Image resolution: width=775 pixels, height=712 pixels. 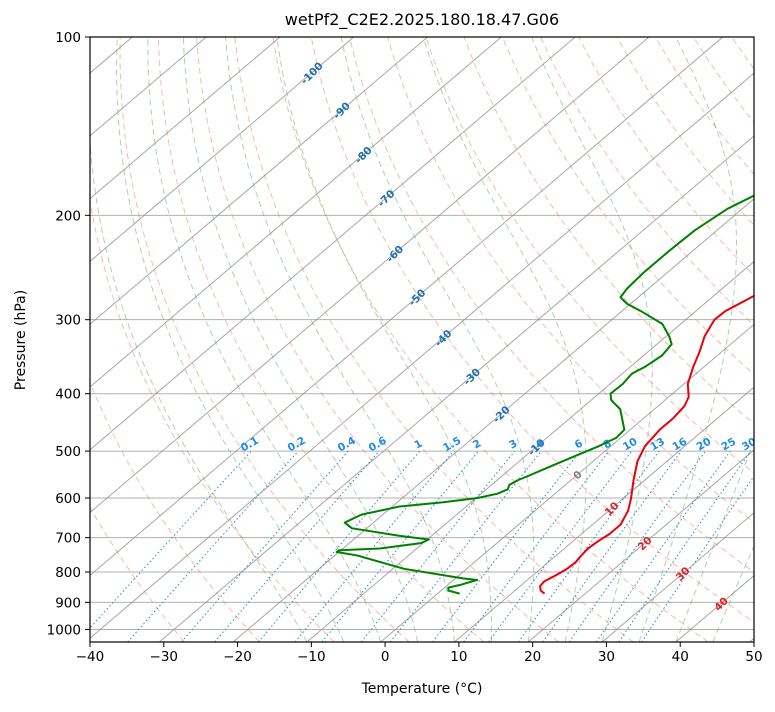 I want to click on y-tick-label: 600, so click(x=68, y=499).